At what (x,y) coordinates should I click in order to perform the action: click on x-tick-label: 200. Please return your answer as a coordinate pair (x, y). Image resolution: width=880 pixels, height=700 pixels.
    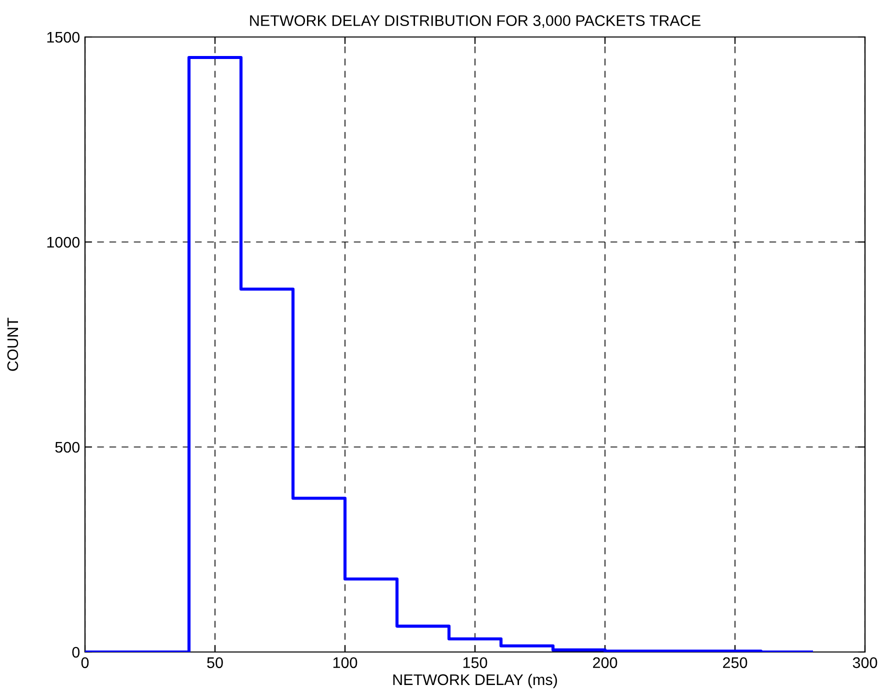
    Looking at the image, I should click on (605, 662).